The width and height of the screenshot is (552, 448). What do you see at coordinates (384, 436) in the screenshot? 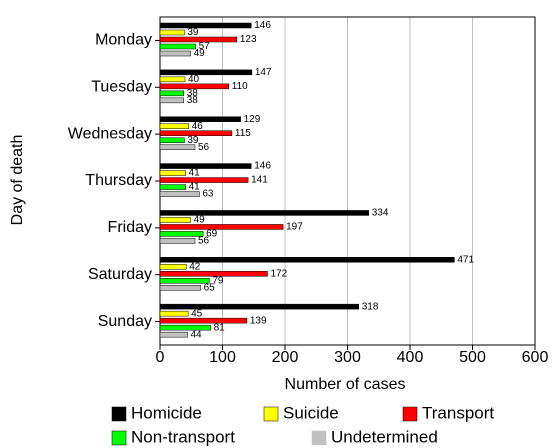
I see `legend-label: Undetermined` at bounding box center [384, 436].